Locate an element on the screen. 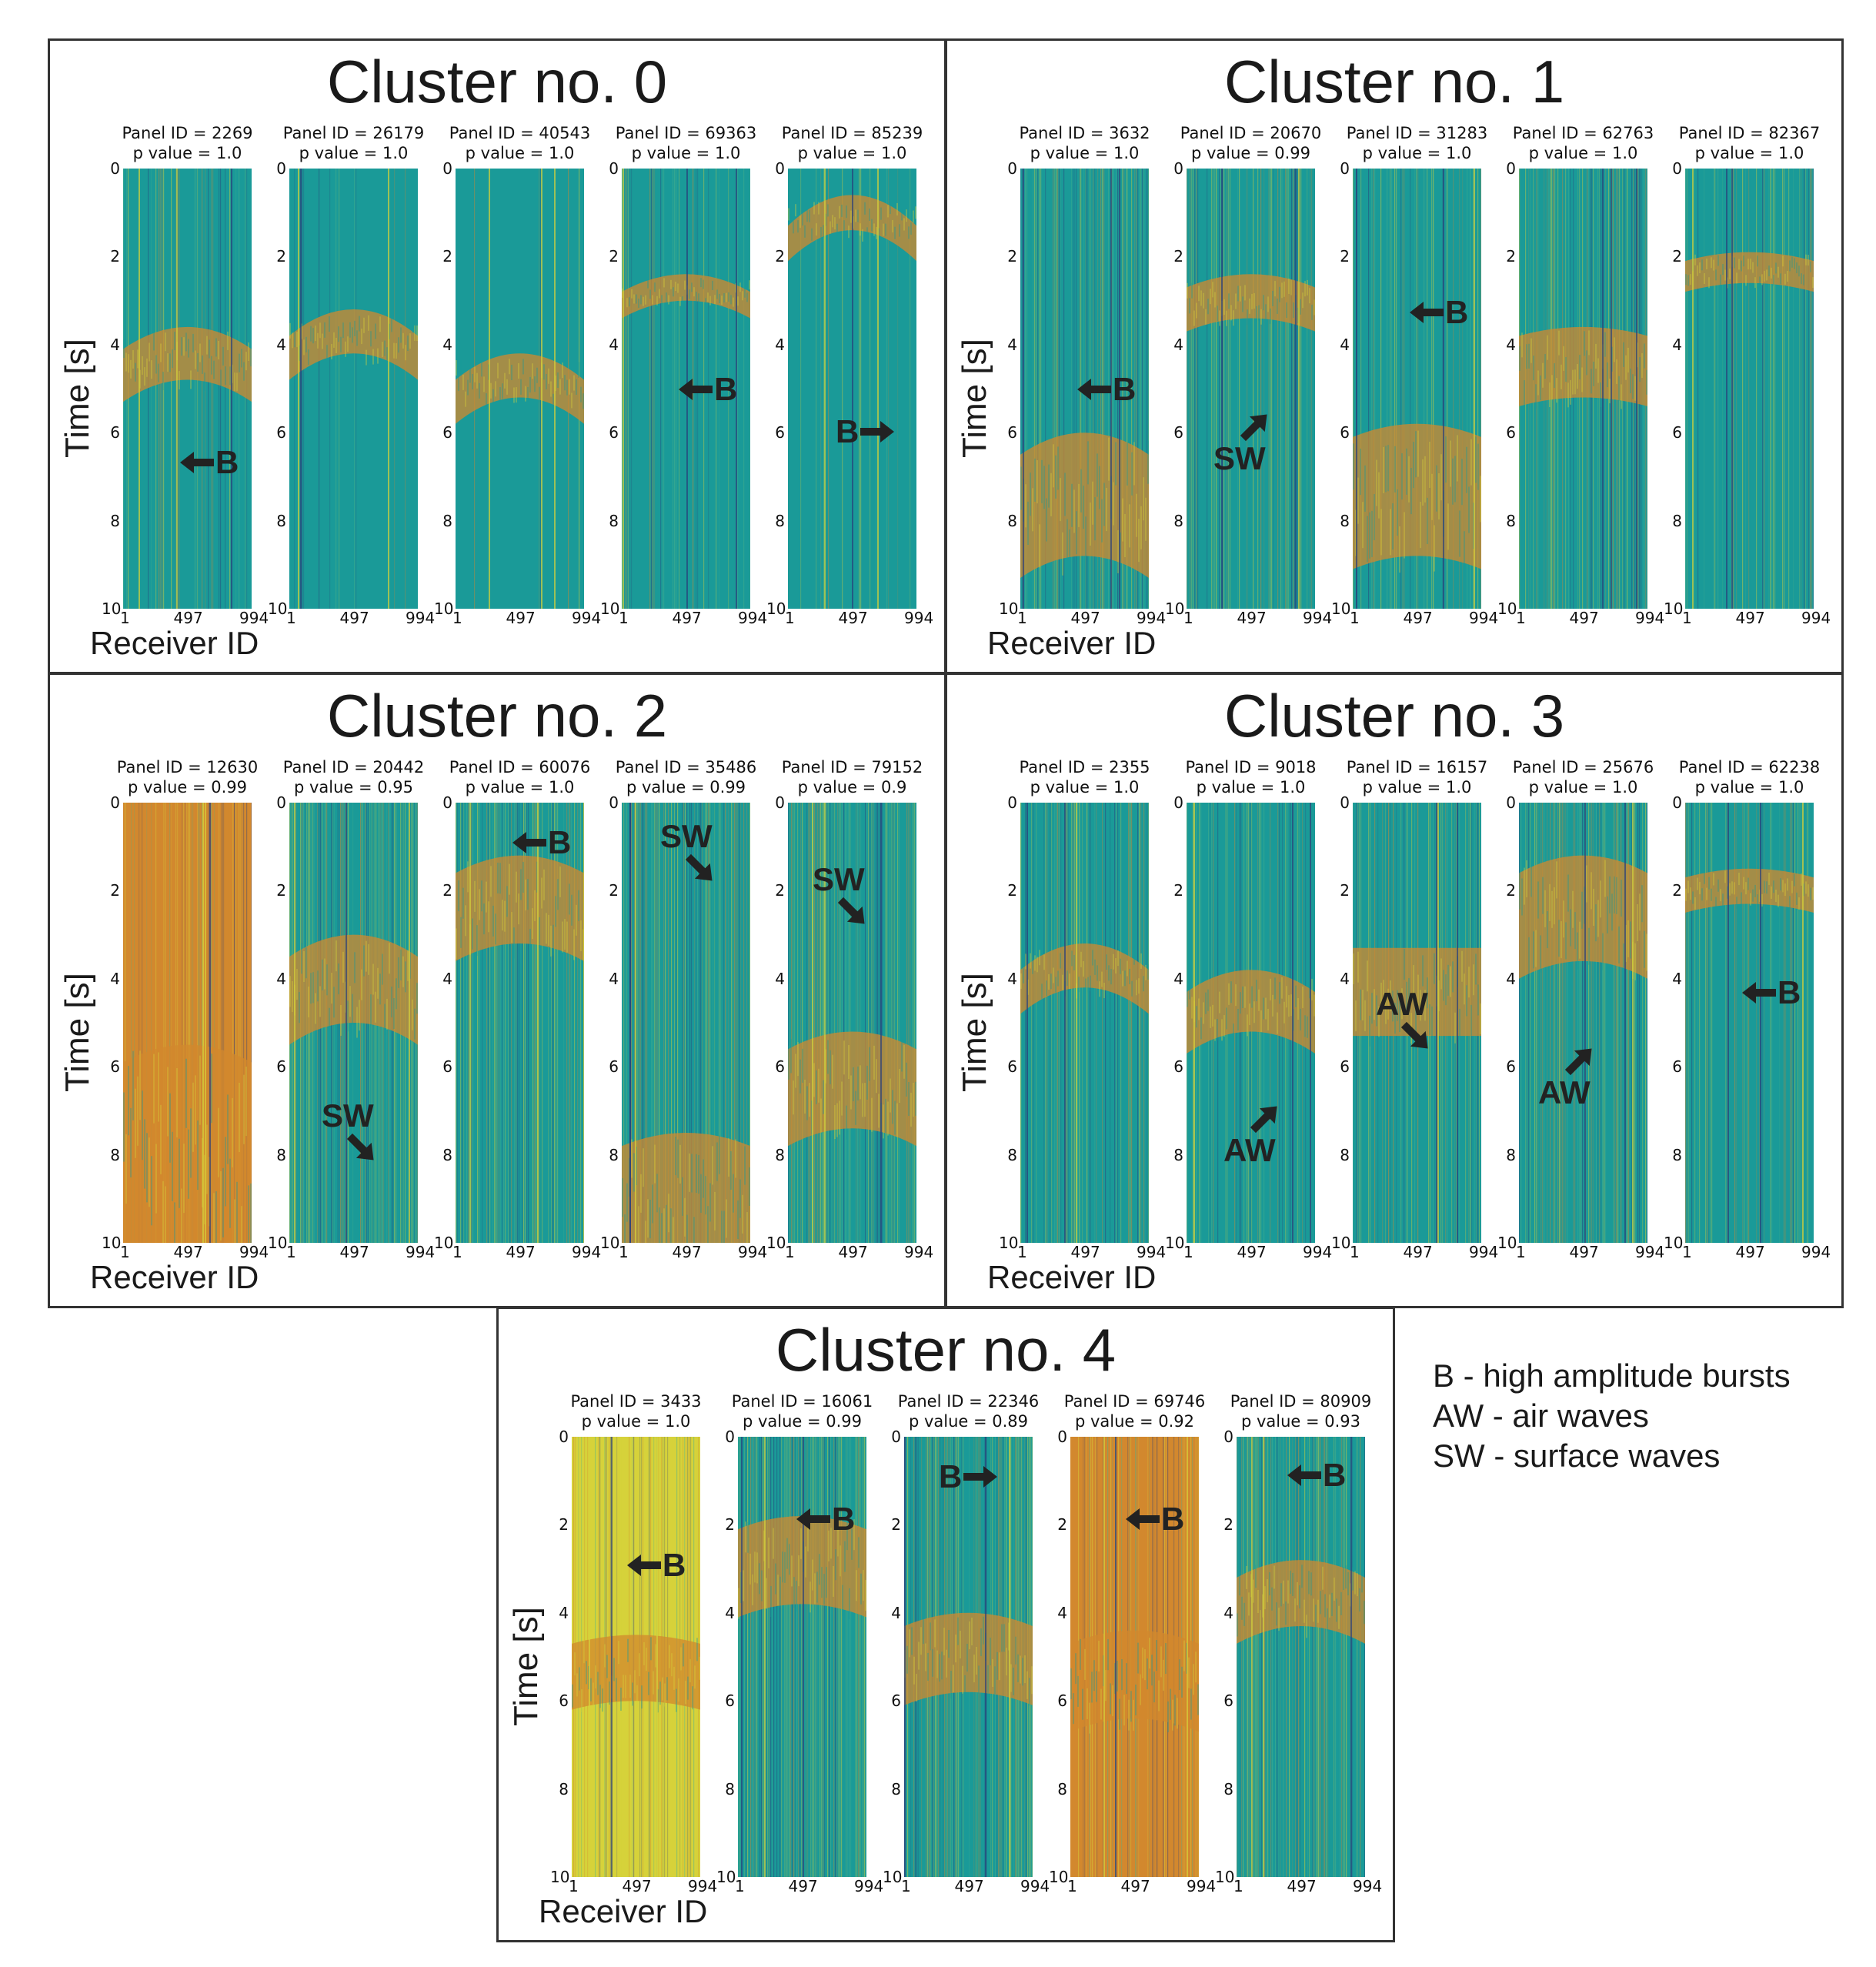 The image size is (1876, 1967). x-tick-label: 994 is located at coordinates (1368, 1886).